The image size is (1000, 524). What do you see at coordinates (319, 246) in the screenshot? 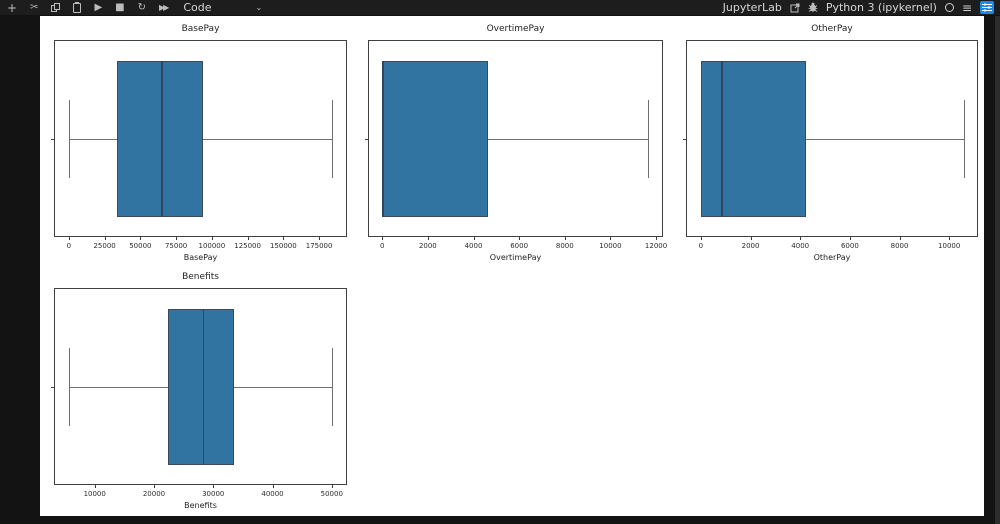
I see `x-tick-label: 175000` at bounding box center [319, 246].